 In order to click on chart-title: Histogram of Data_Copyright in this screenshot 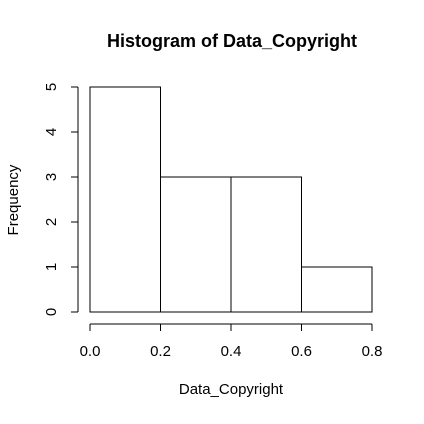, I will do `click(232, 41)`.